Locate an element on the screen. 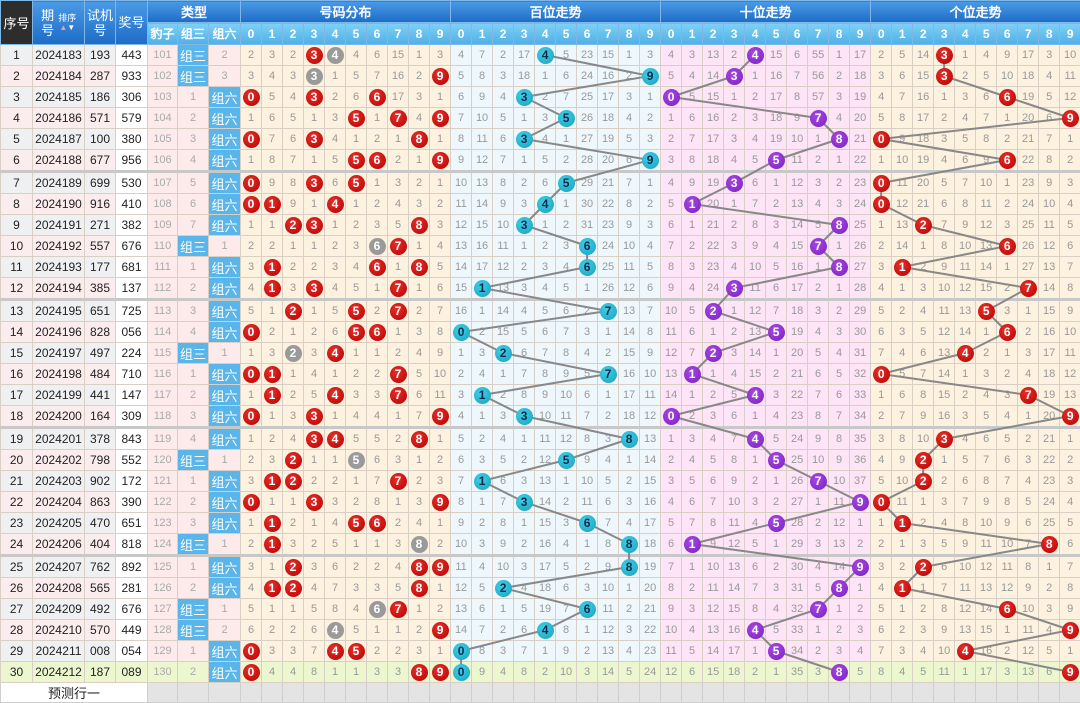 The height and width of the screenshot is (703, 1080). ge-cell-4: 10 is located at coordinates (965, 246).